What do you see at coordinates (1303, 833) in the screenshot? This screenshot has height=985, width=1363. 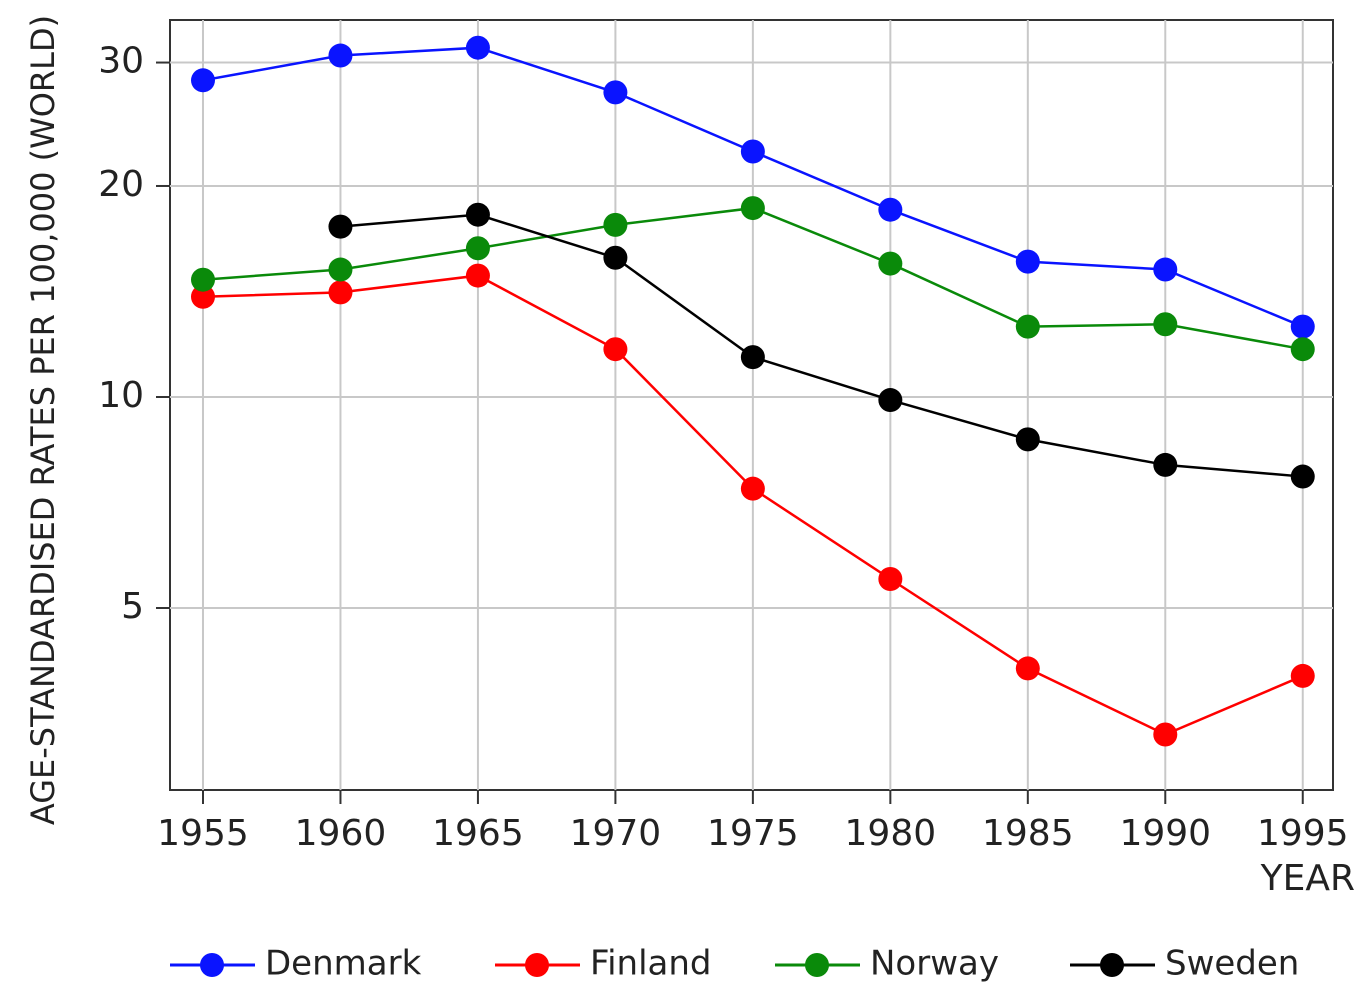 I see `x-tick-label: 1995` at bounding box center [1303, 833].